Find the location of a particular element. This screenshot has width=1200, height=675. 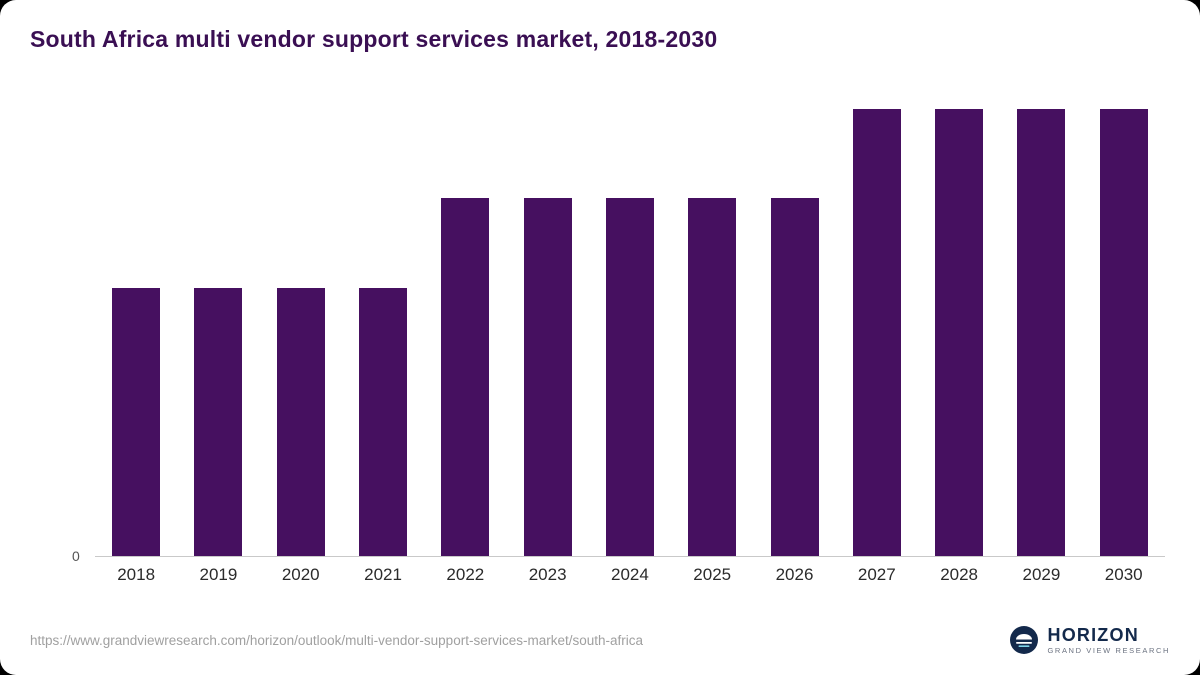

bar-column-2028 is located at coordinates (959, 328).